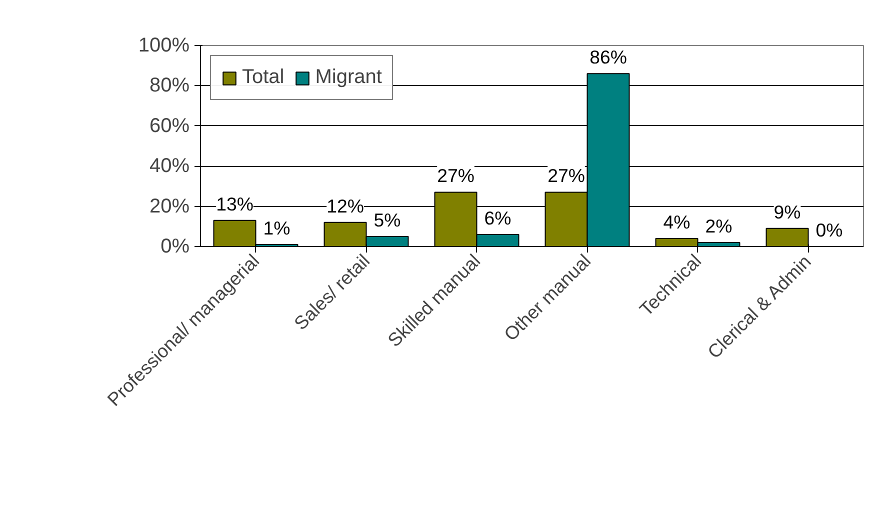  Describe the element at coordinates (608, 57) in the screenshot. I see `data-label: 86%` at that location.